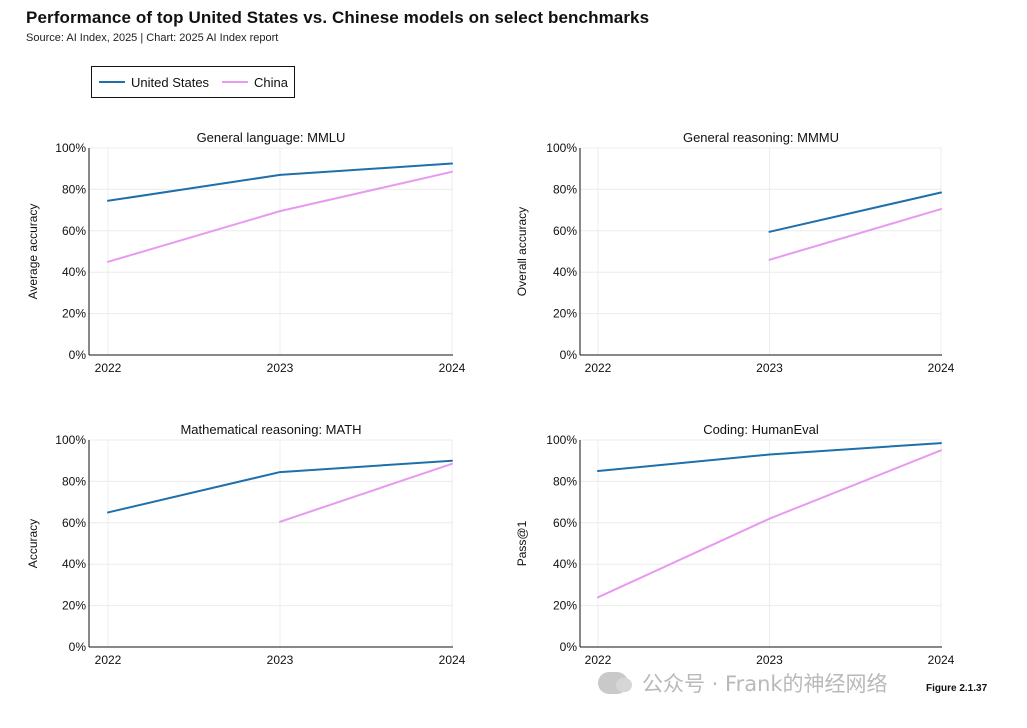 This screenshot has height=728, width=1027. What do you see at coordinates (569, 355) in the screenshot?
I see `chart2-y-tick-label: 0%` at bounding box center [569, 355].